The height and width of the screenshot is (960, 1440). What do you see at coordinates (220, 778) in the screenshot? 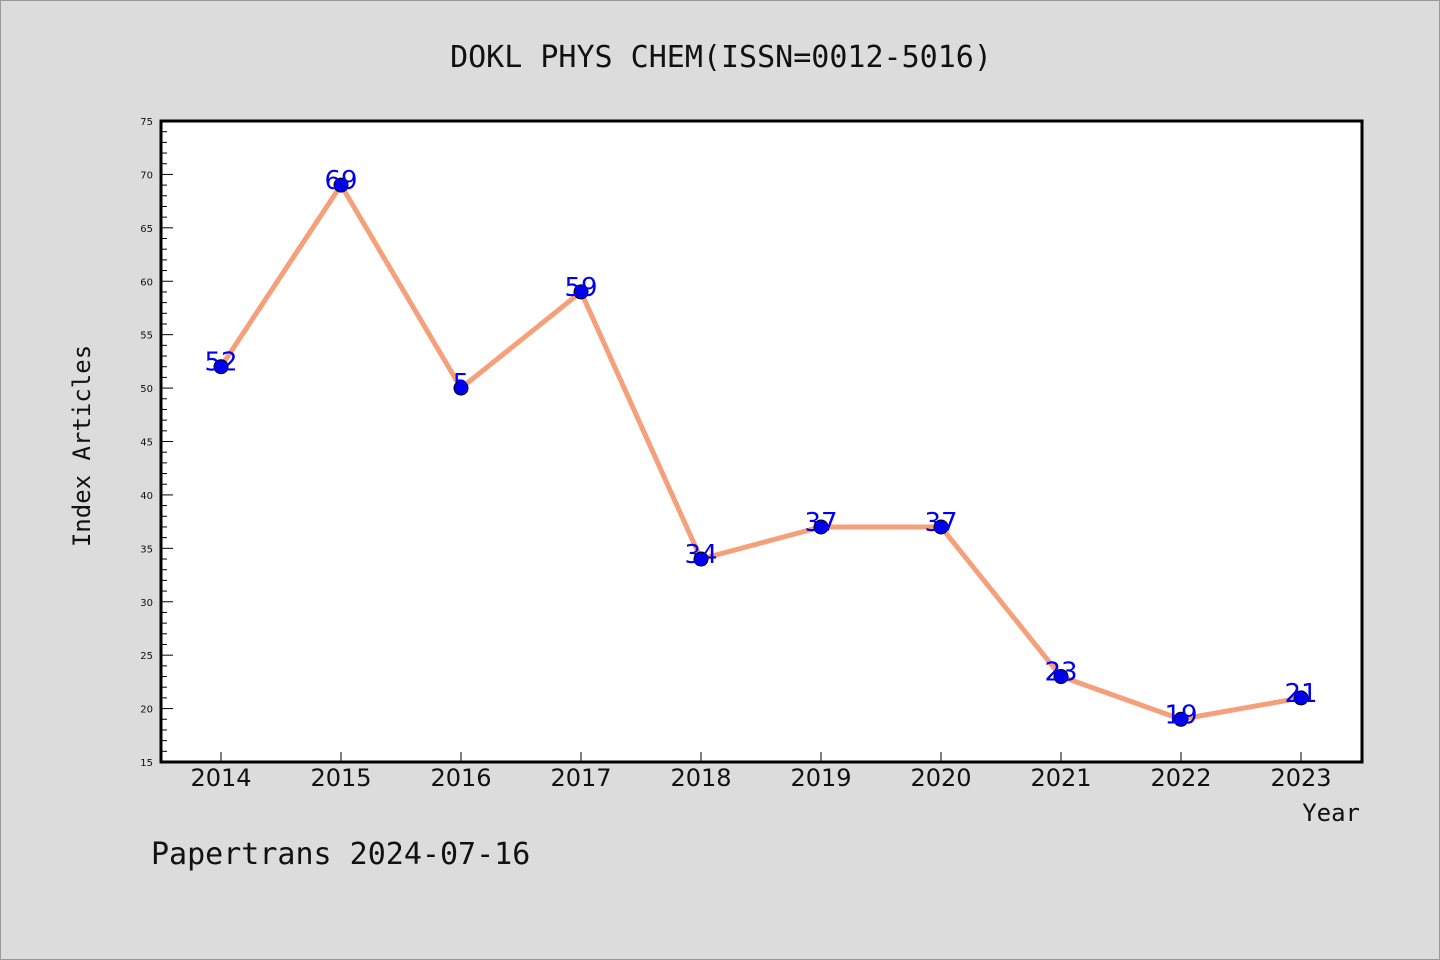
I see `x-tick-label: 2014` at bounding box center [220, 778].